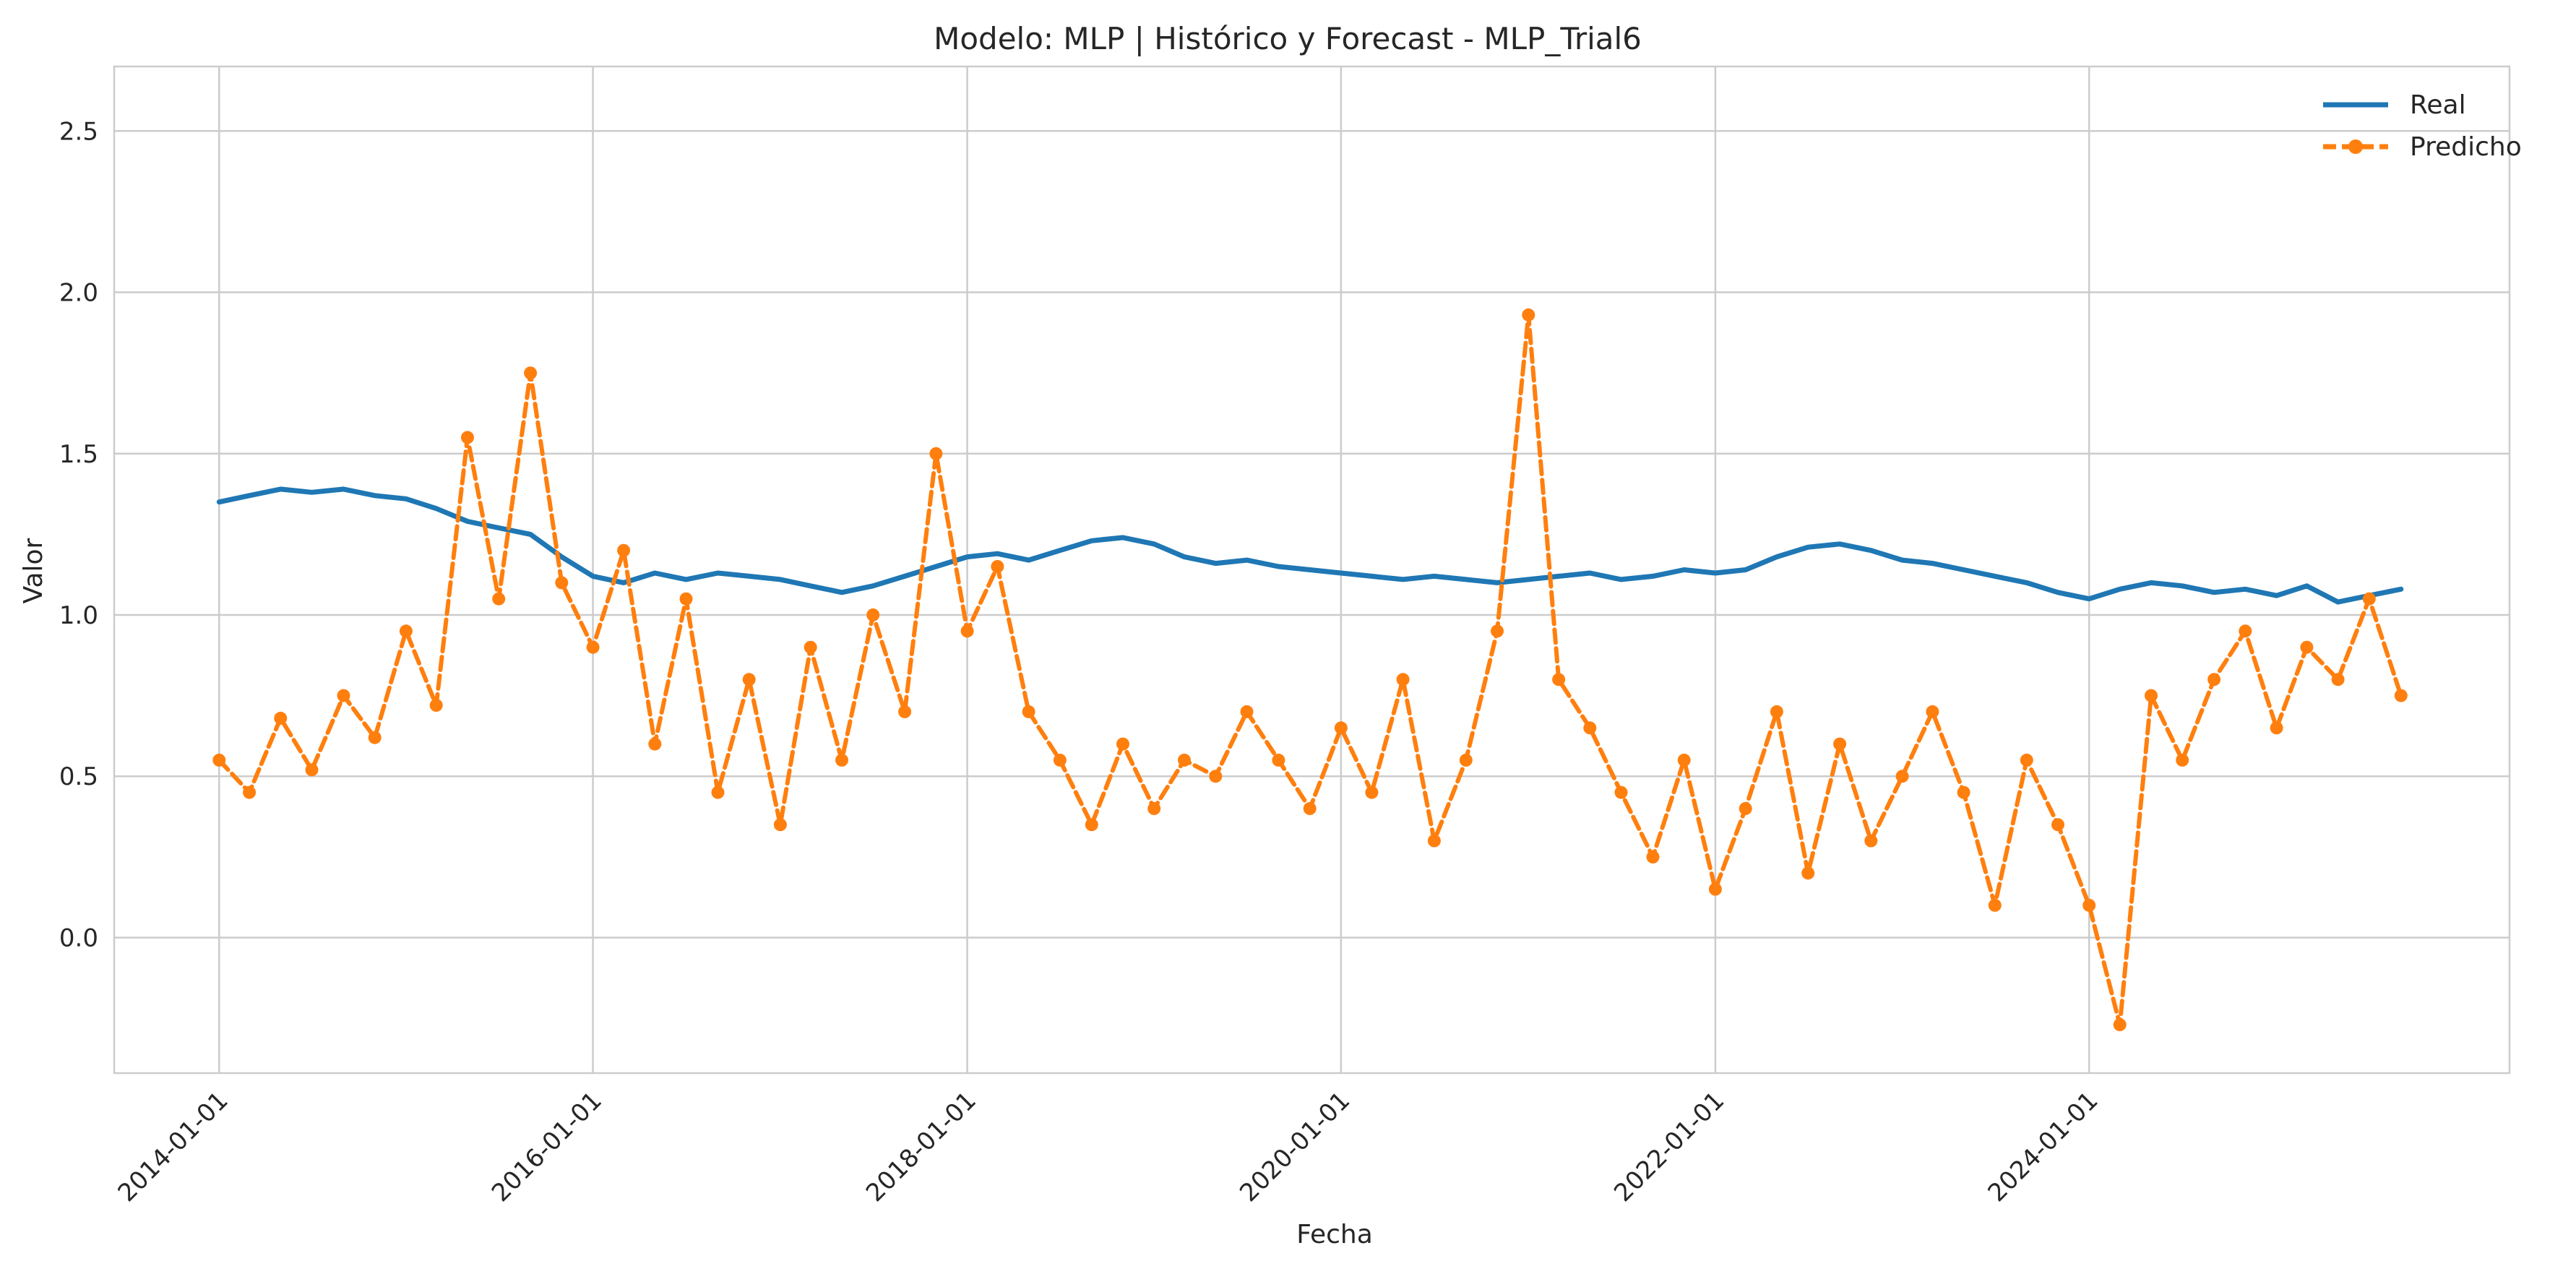  What do you see at coordinates (78, 293) in the screenshot?
I see `y-tick-label: 2.0` at bounding box center [78, 293].